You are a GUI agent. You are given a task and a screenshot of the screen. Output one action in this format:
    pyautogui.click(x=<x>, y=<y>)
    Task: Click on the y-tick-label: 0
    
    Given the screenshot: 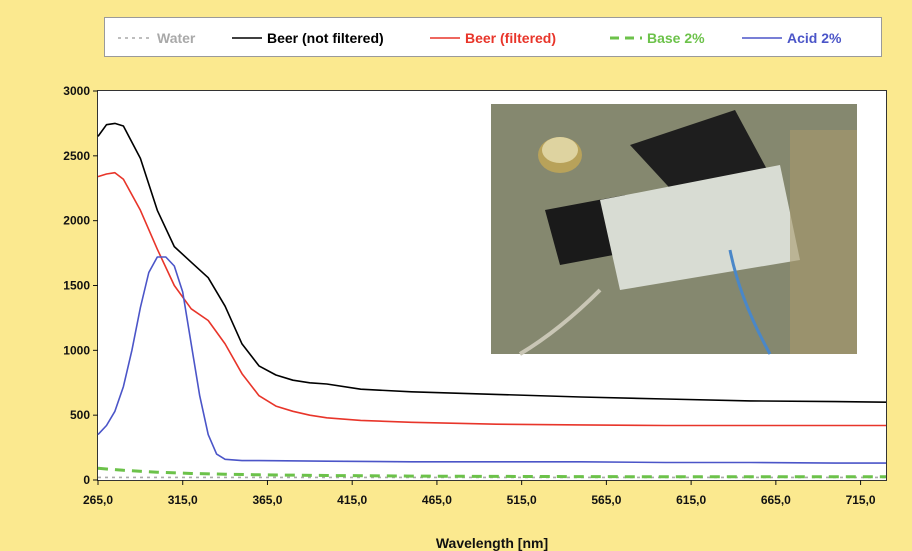 What is the action you would take?
    pyautogui.click(x=86, y=480)
    